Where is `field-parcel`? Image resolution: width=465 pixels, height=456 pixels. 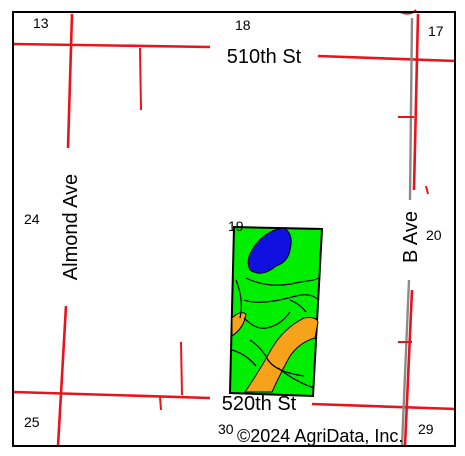
field-parcel is located at coordinates (276, 311).